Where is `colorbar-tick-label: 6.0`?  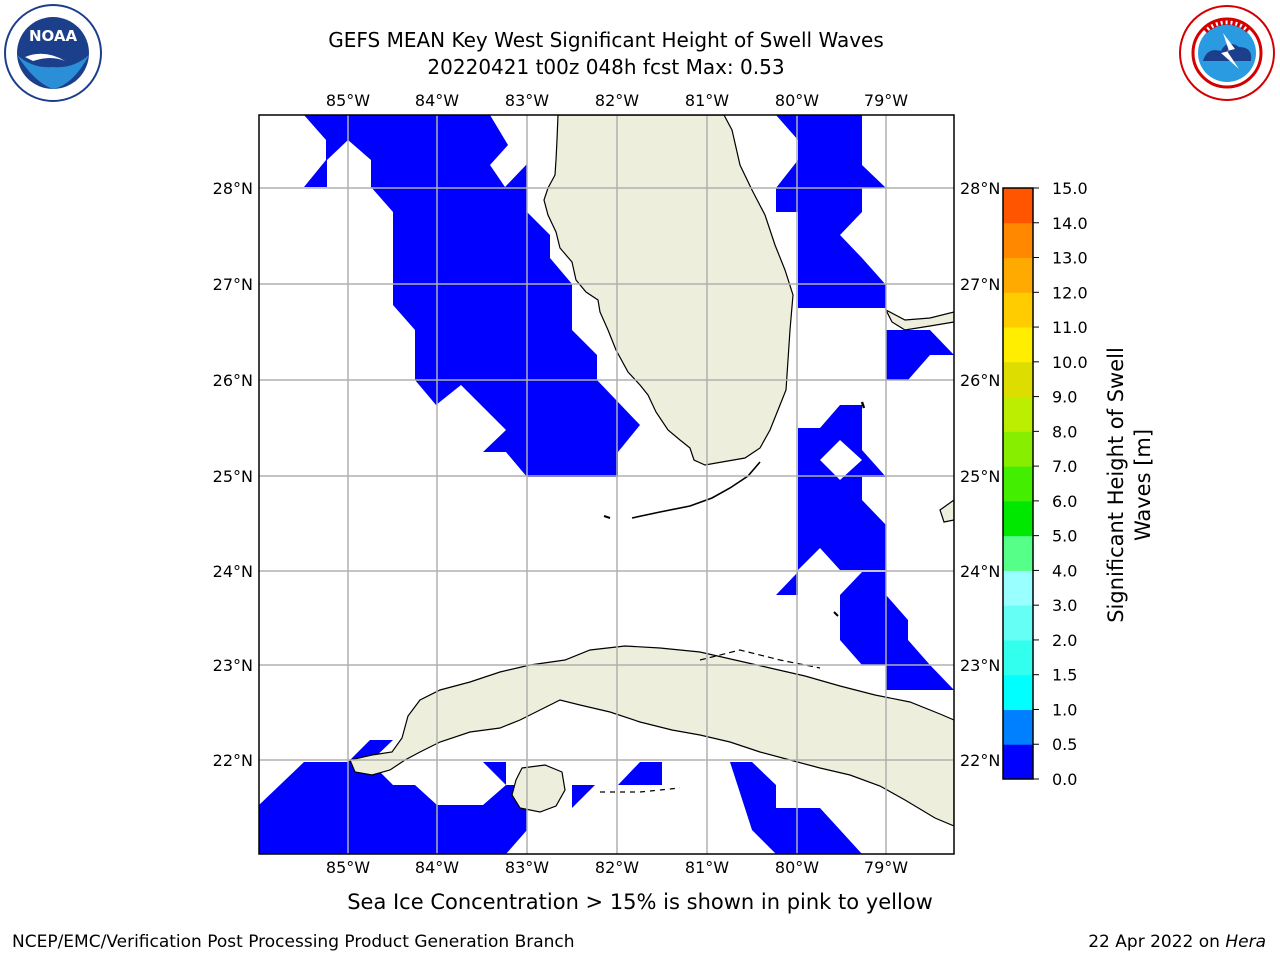 colorbar-tick-label: 6.0 is located at coordinates (1064, 501).